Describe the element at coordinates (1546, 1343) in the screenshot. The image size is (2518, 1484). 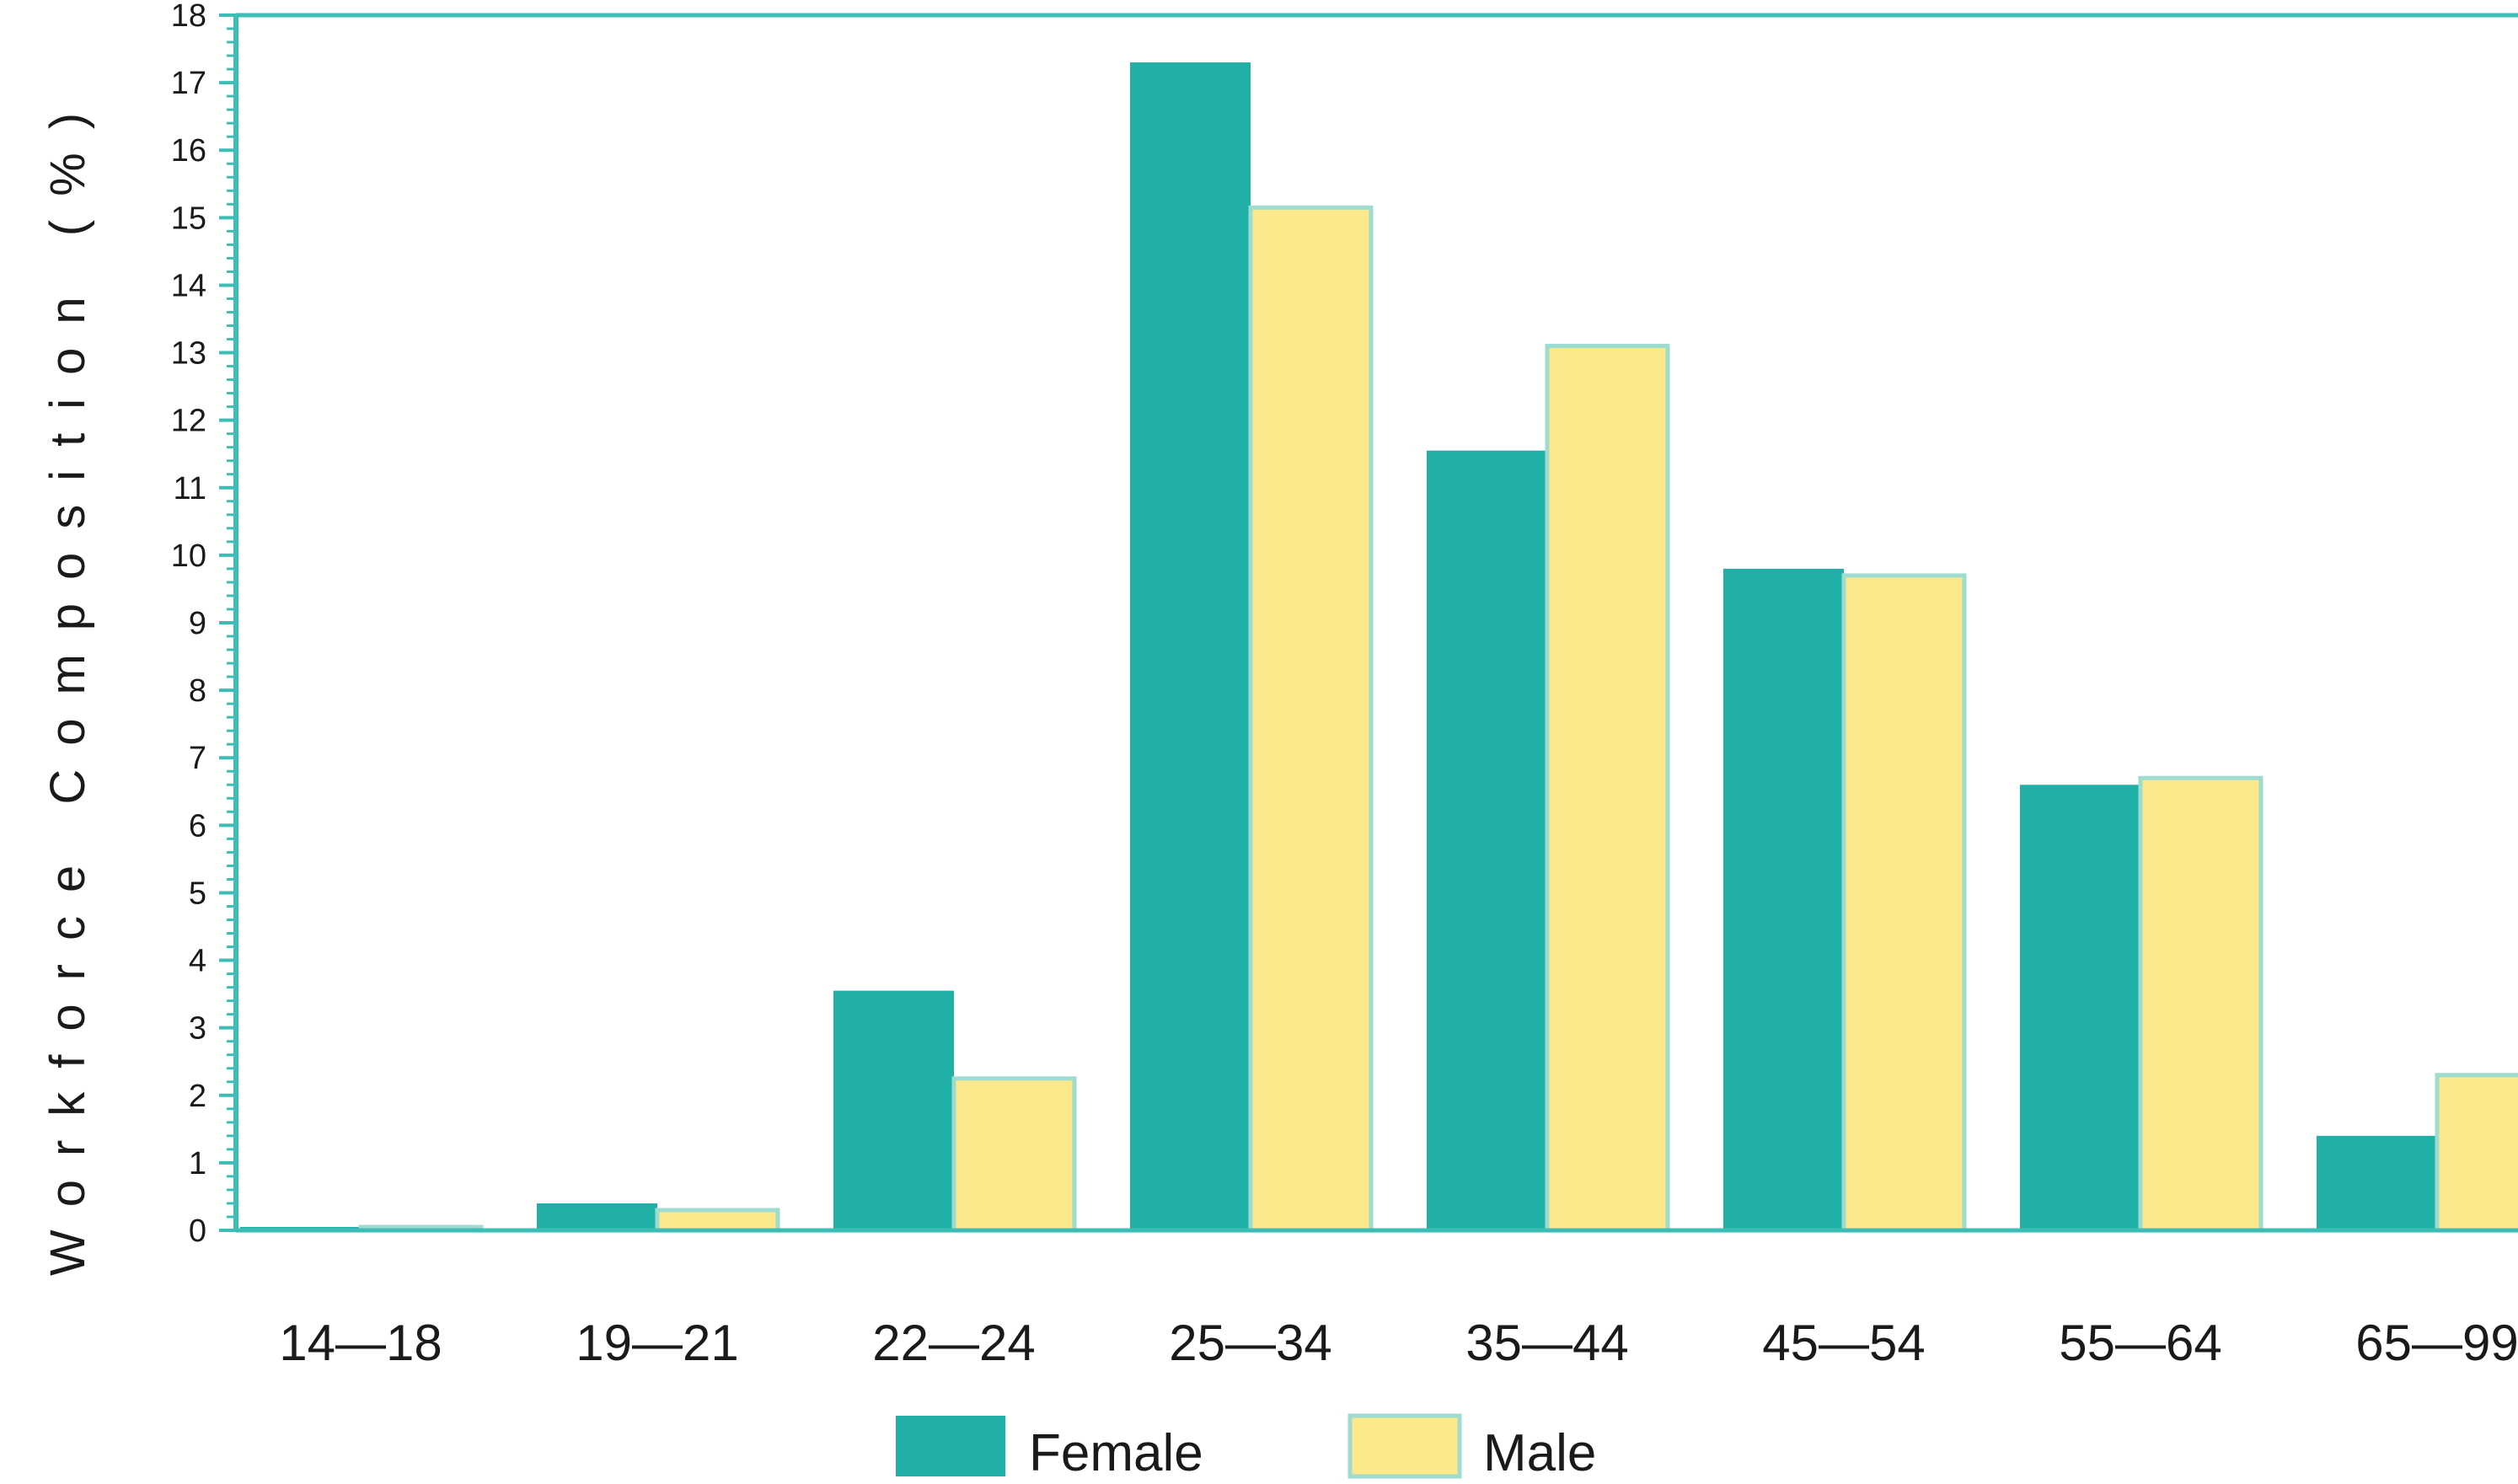
I see `x-tick-label: 35—44` at that location.